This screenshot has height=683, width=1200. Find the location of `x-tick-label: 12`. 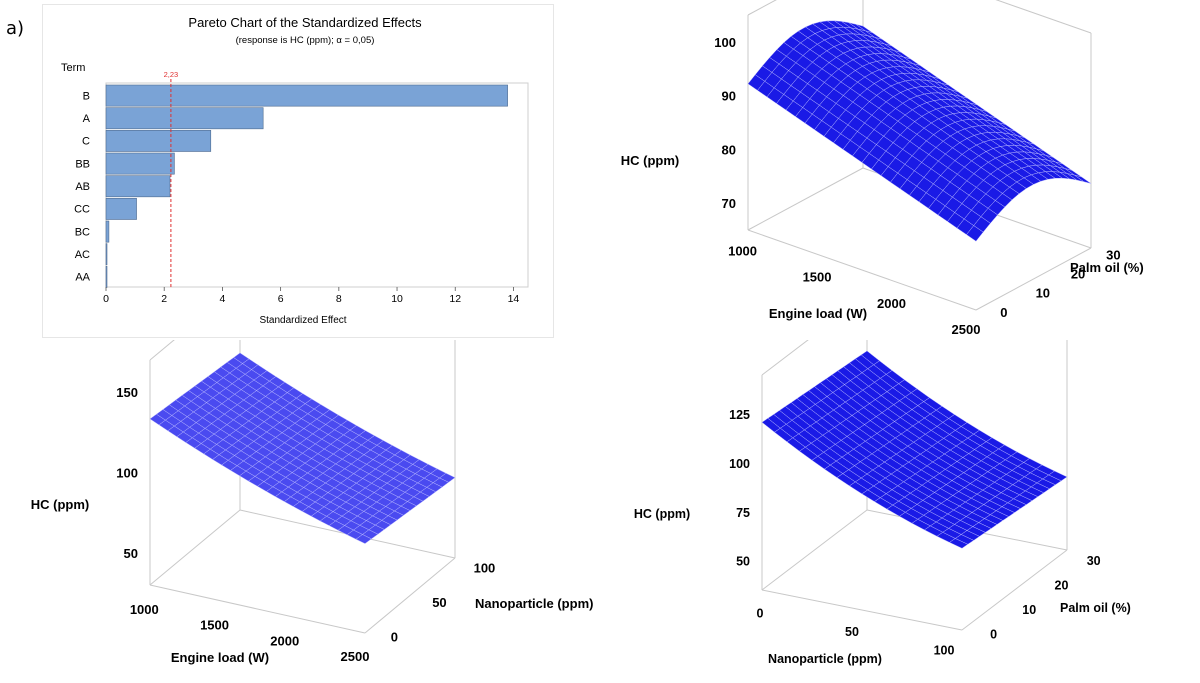

x-tick-label: 12 is located at coordinates (455, 299).